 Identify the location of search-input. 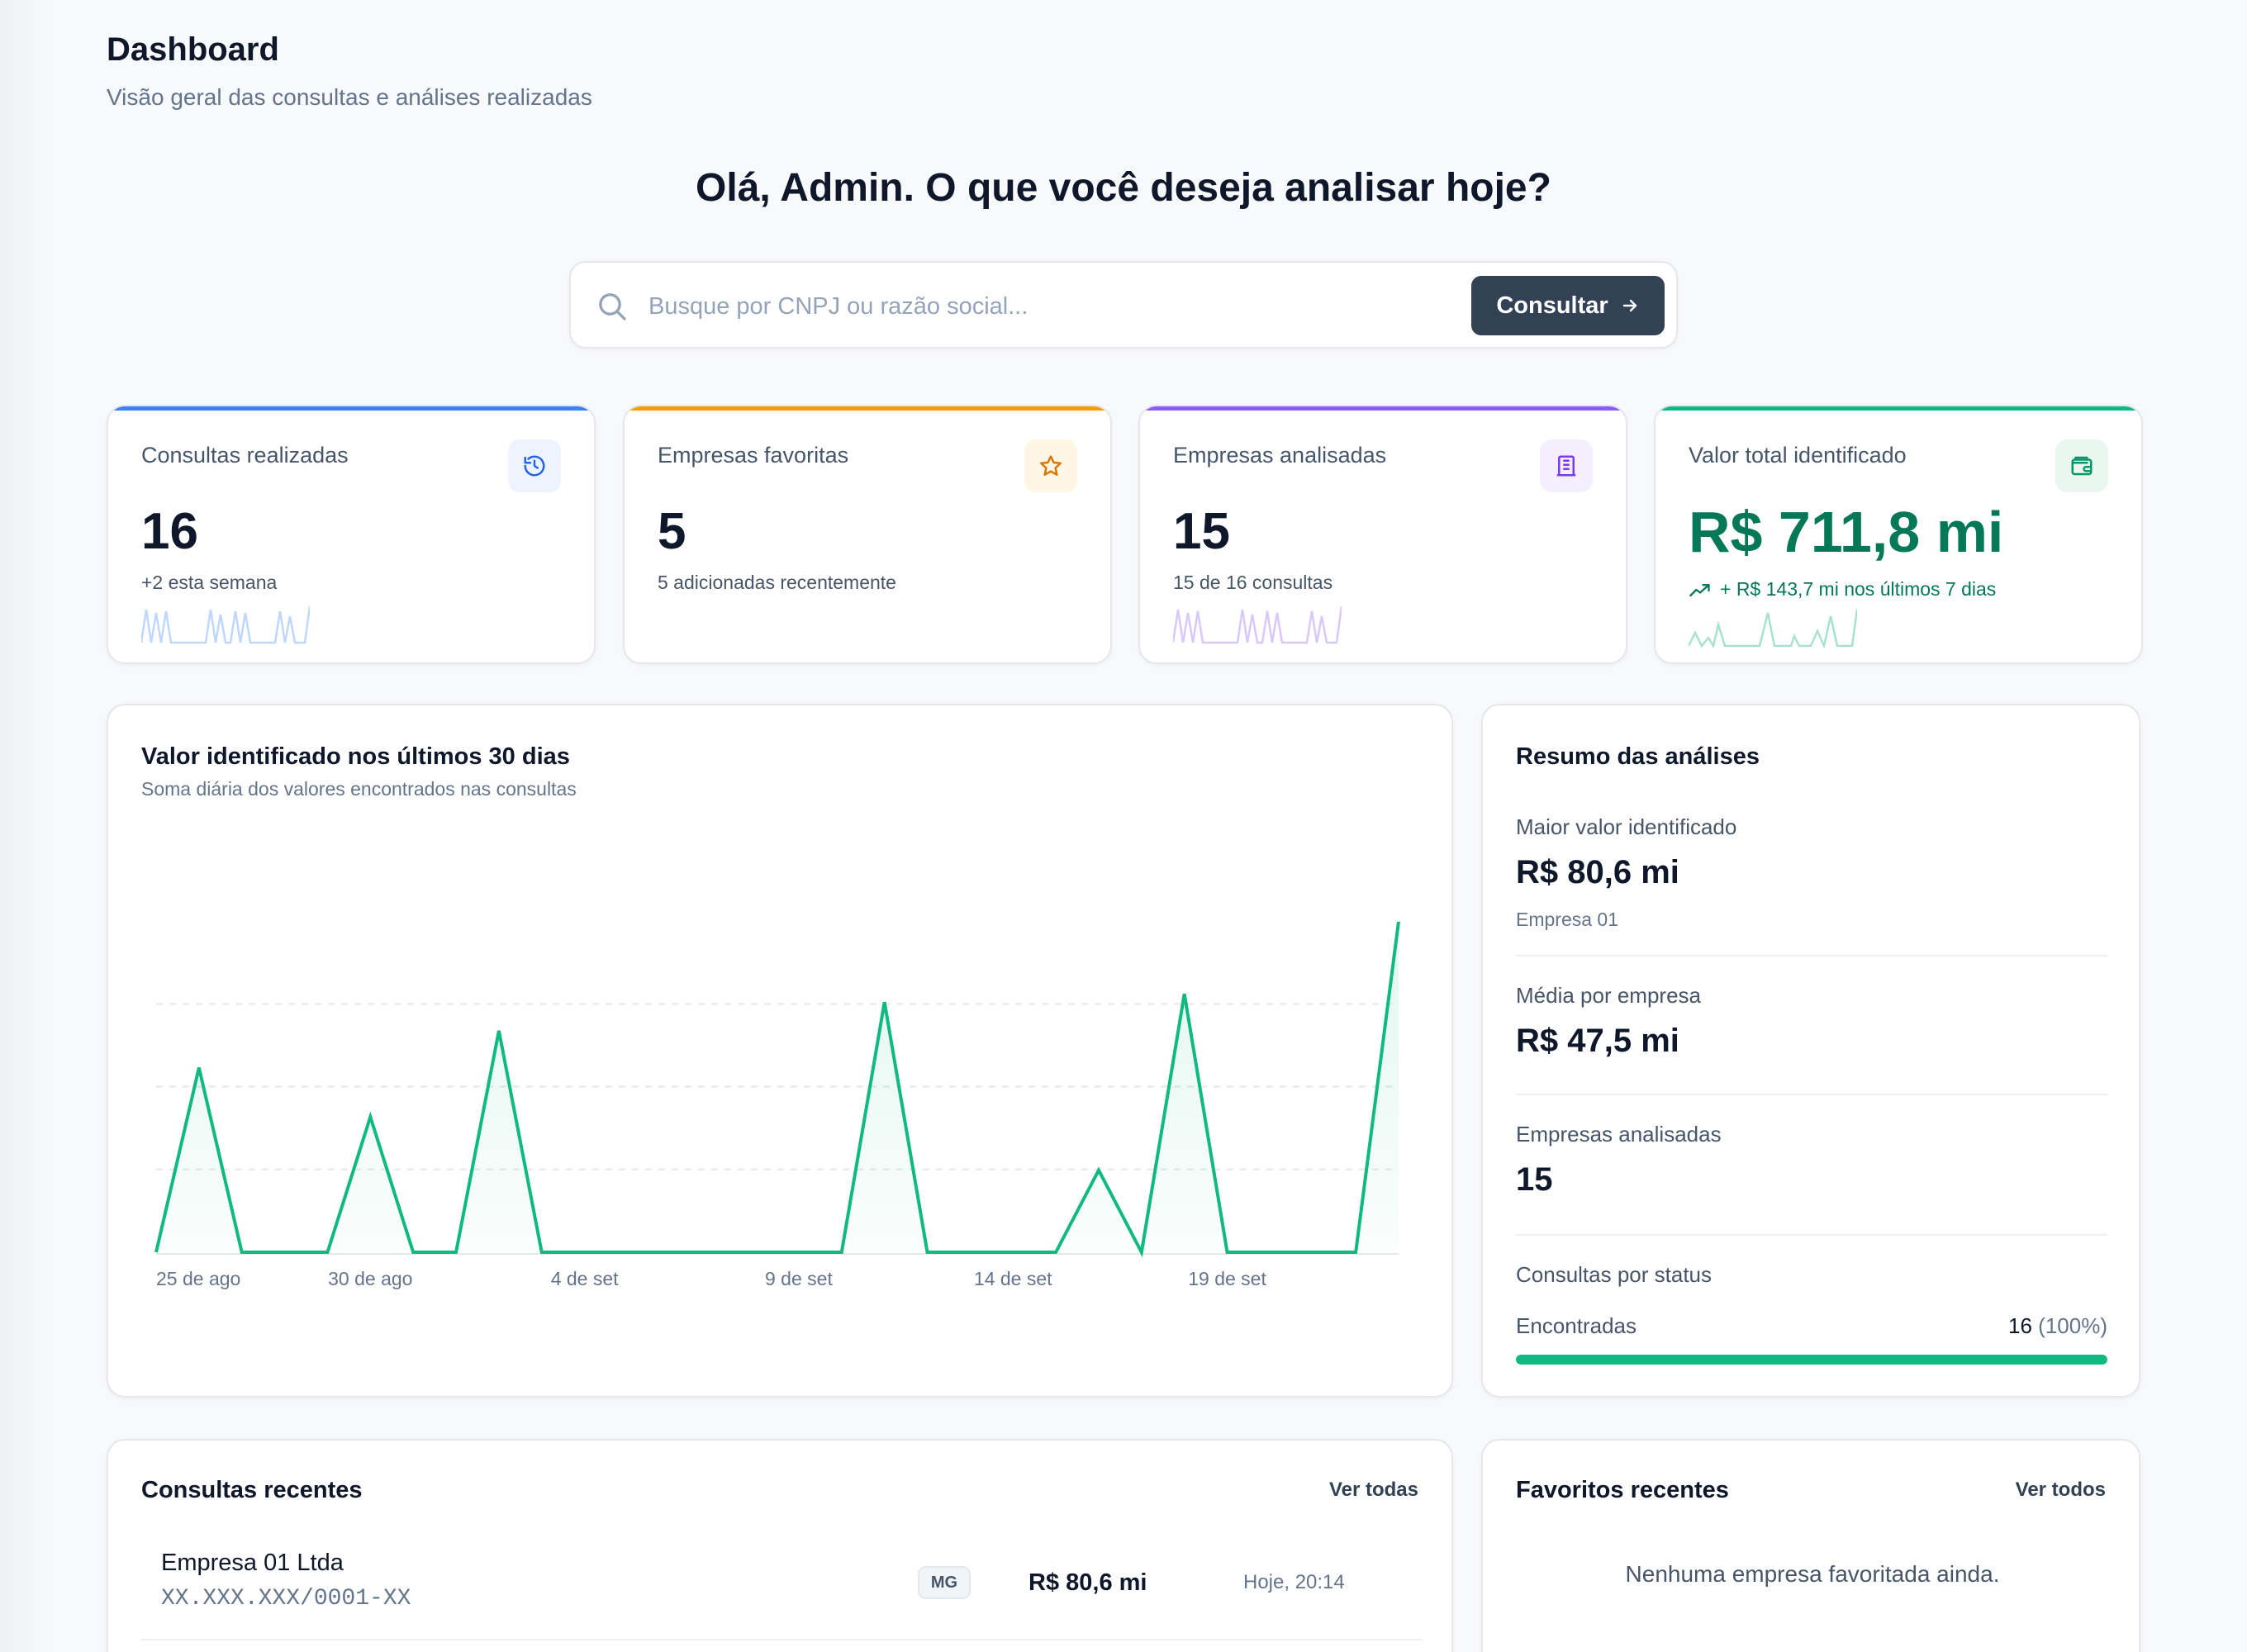
(1003, 306).